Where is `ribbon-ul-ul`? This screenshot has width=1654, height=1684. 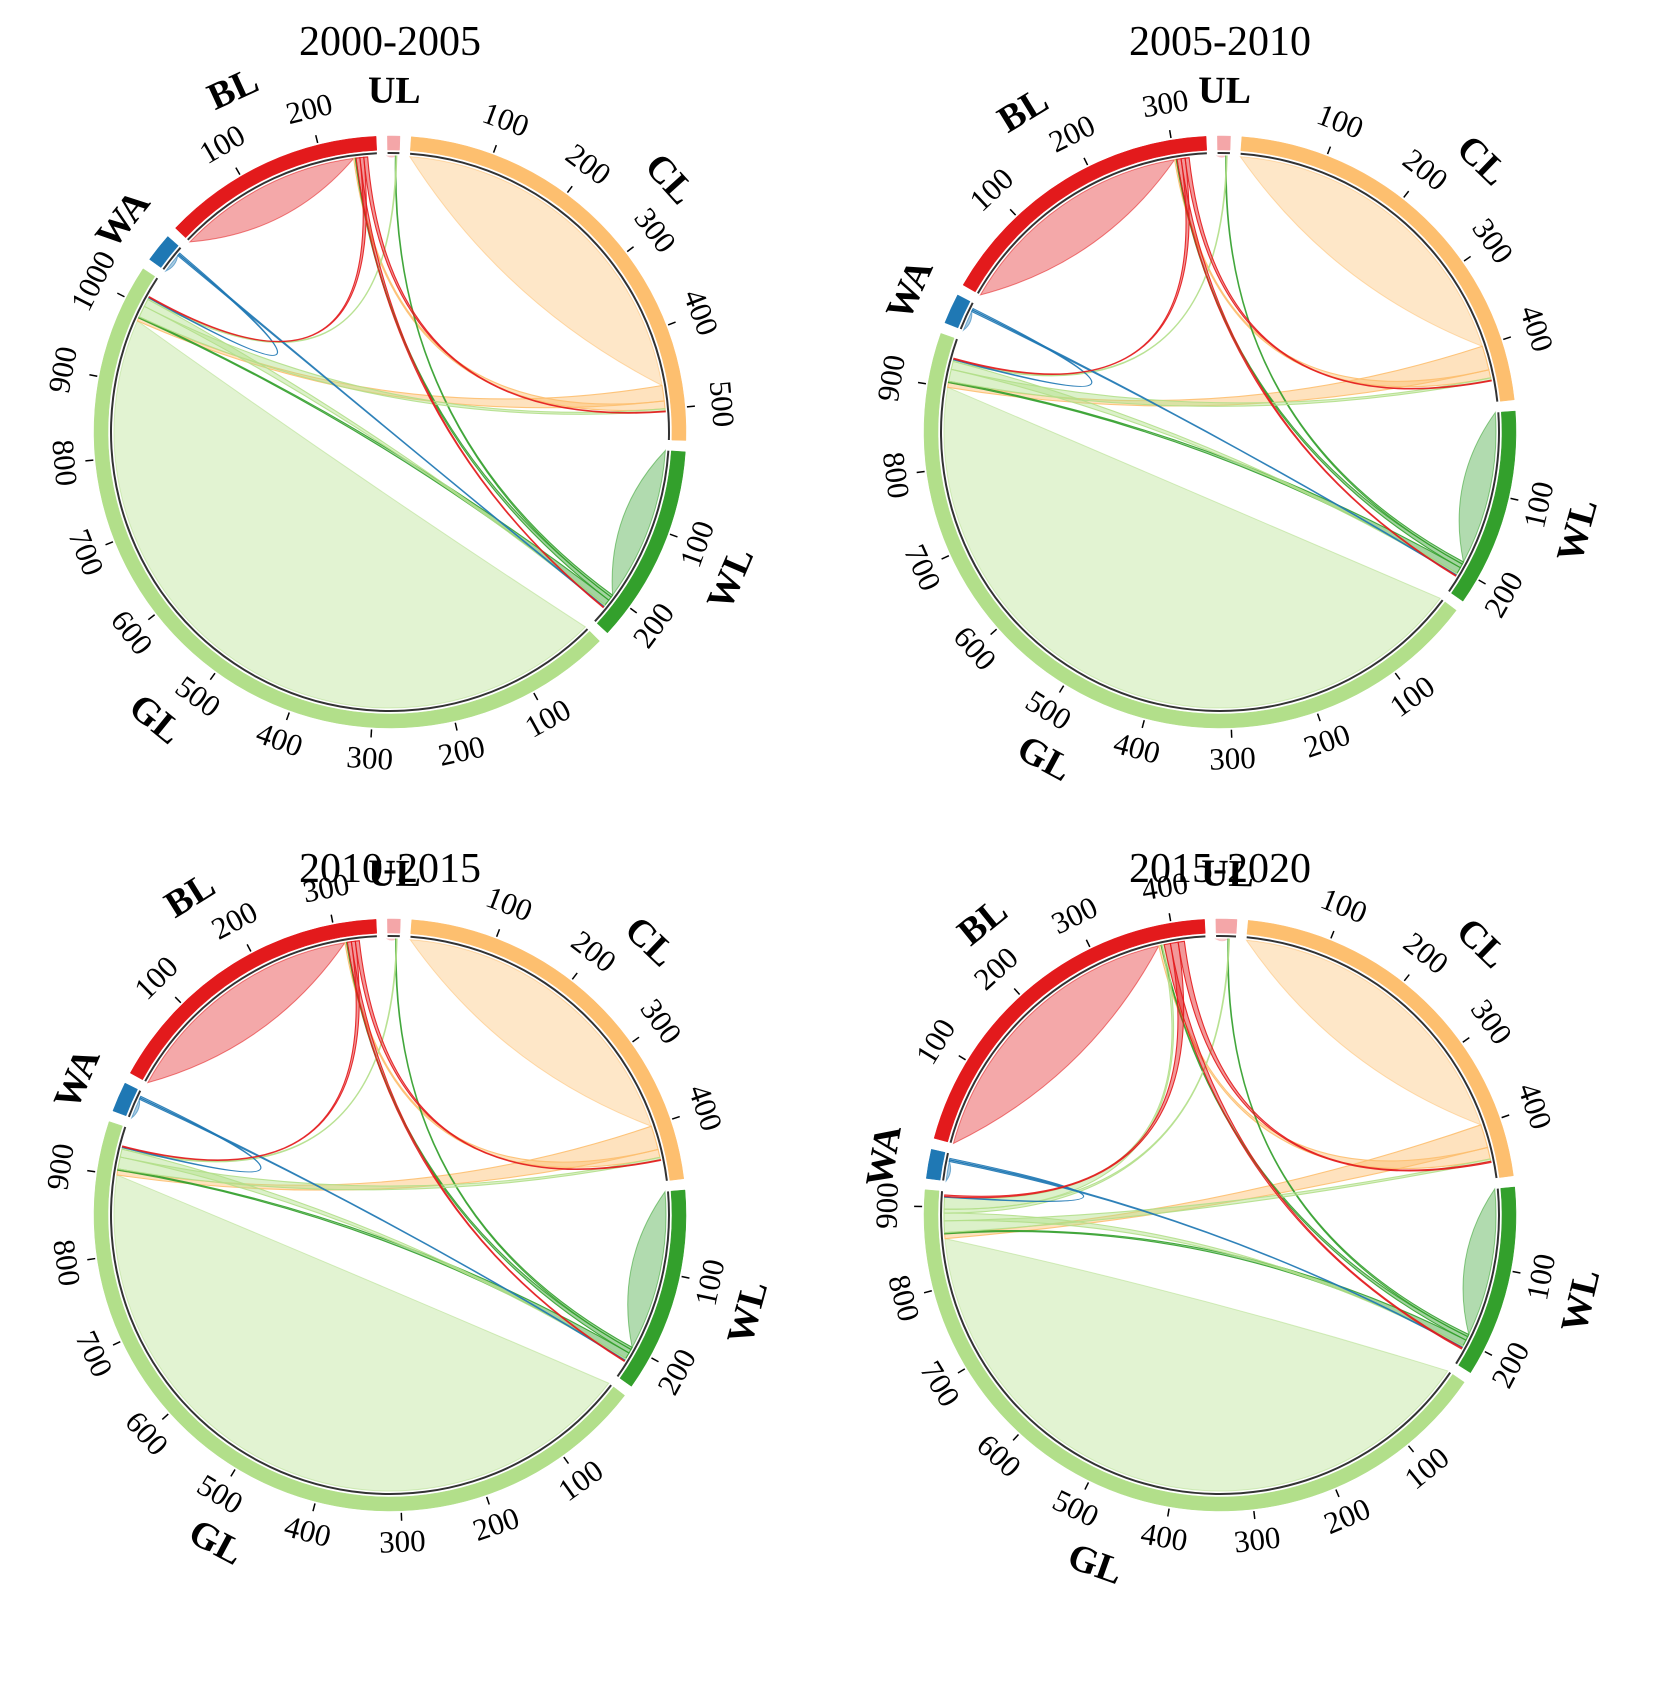 ribbon-ul-ul is located at coordinates (391, 939).